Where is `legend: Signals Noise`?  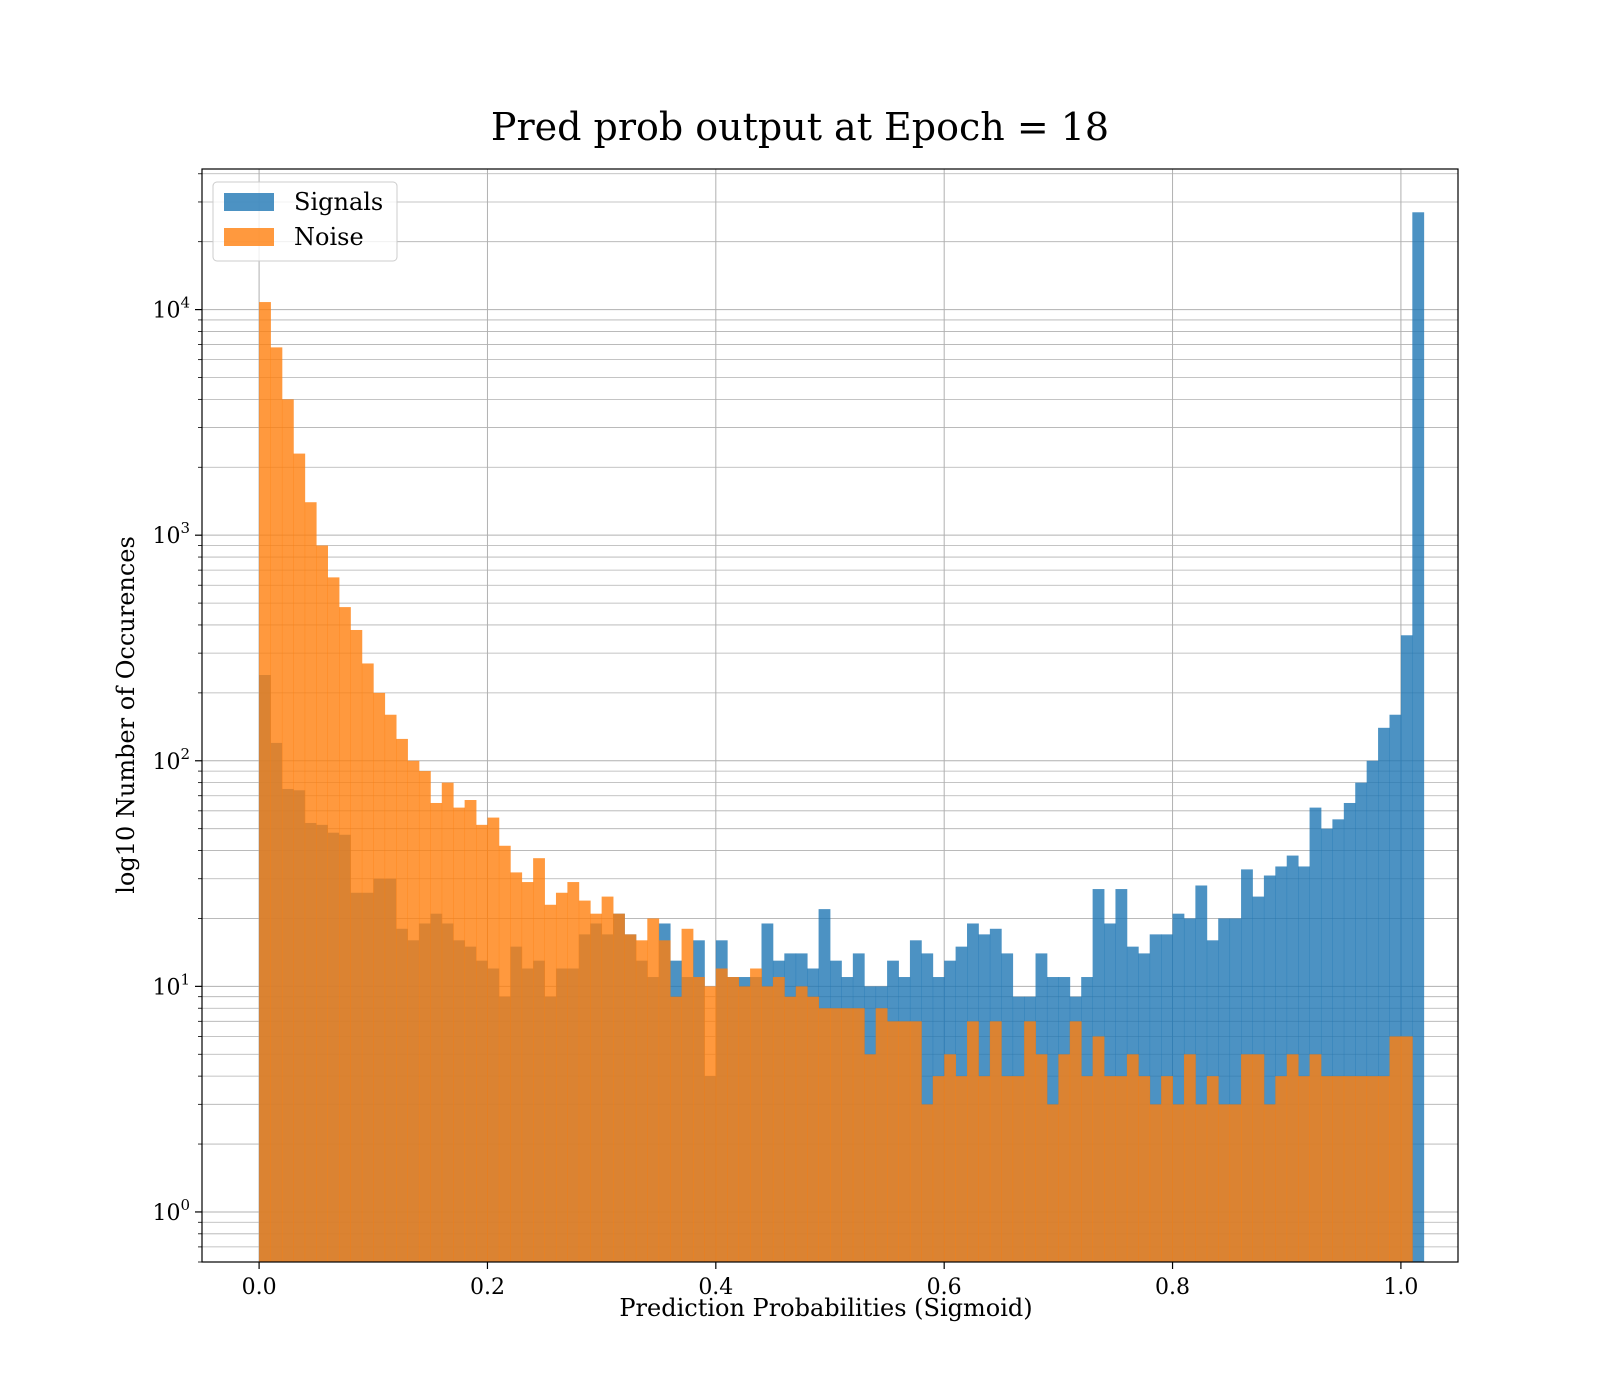
legend: Signals Noise is located at coordinates (305, 221).